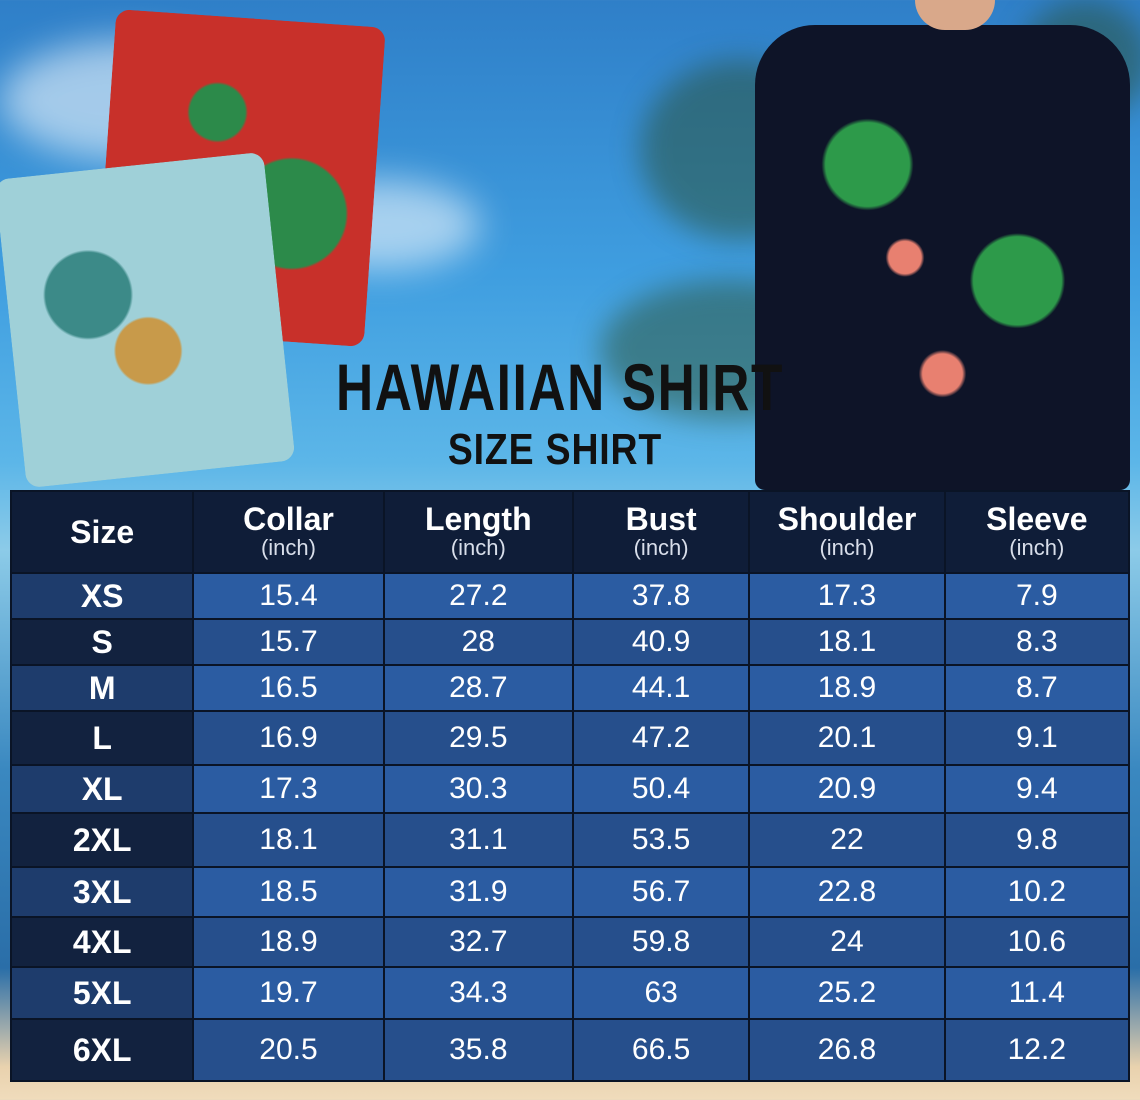  I want to click on column-header-label: Size, so click(102, 532).